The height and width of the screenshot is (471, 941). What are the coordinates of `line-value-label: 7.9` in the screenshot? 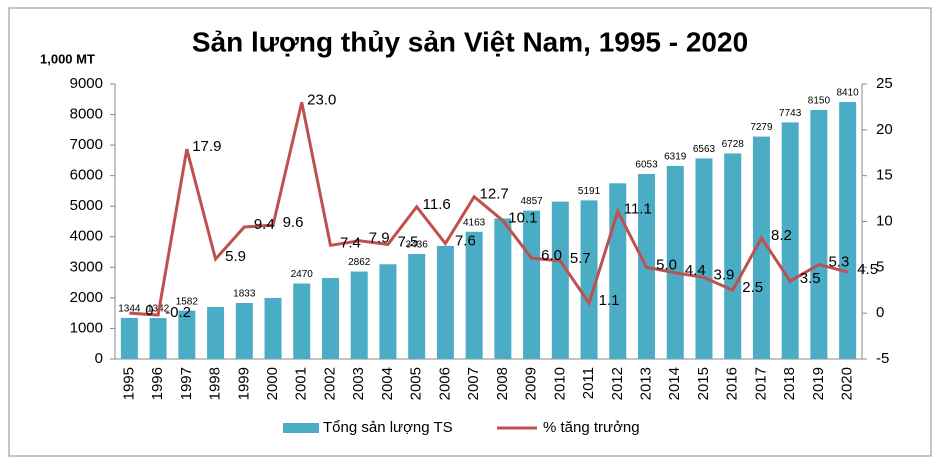 It's located at (379, 238).